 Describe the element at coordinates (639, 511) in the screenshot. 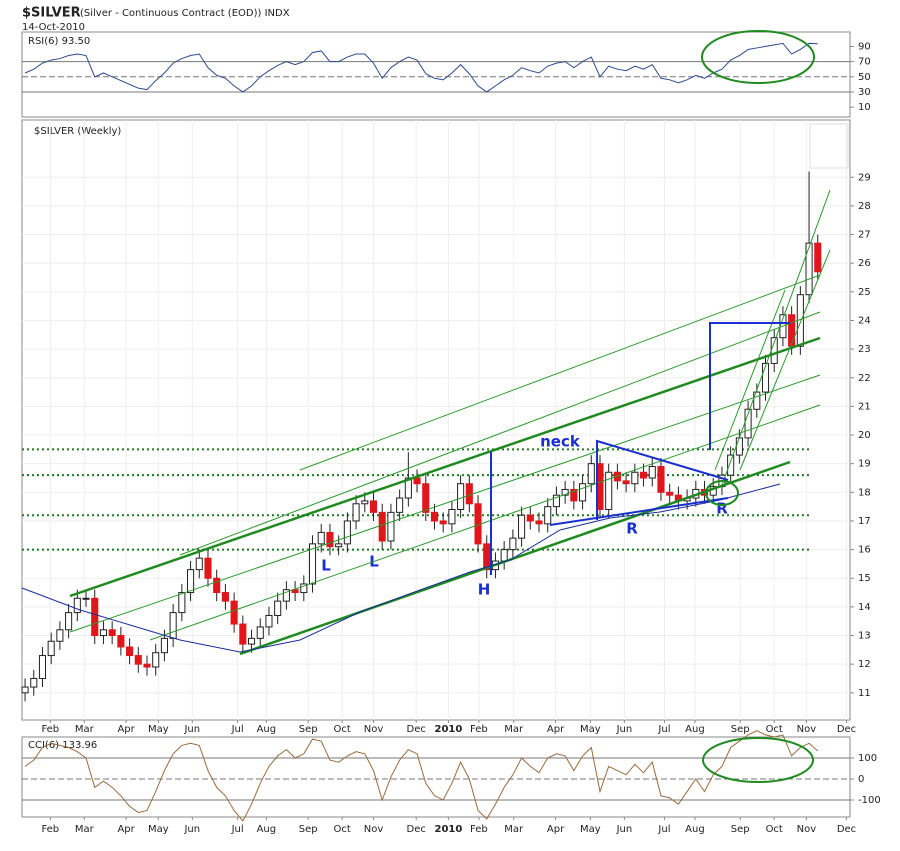

I see `pattern-line` at that location.